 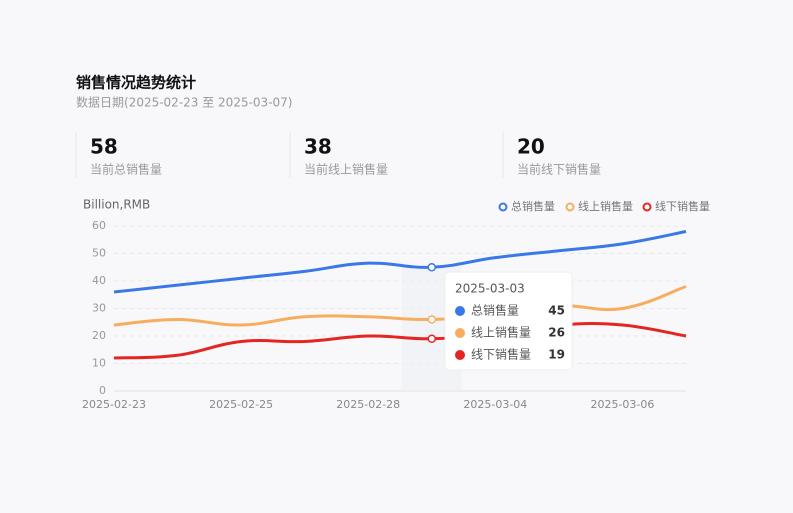 What do you see at coordinates (622, 404) in the screenshot?
I see `x-tick-label: 2025-03-06` at bounding box center [622, 404].